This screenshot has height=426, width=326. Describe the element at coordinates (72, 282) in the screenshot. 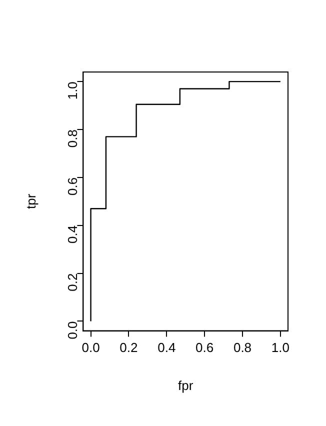

I see `y-tick-label: 0.2` at that location.